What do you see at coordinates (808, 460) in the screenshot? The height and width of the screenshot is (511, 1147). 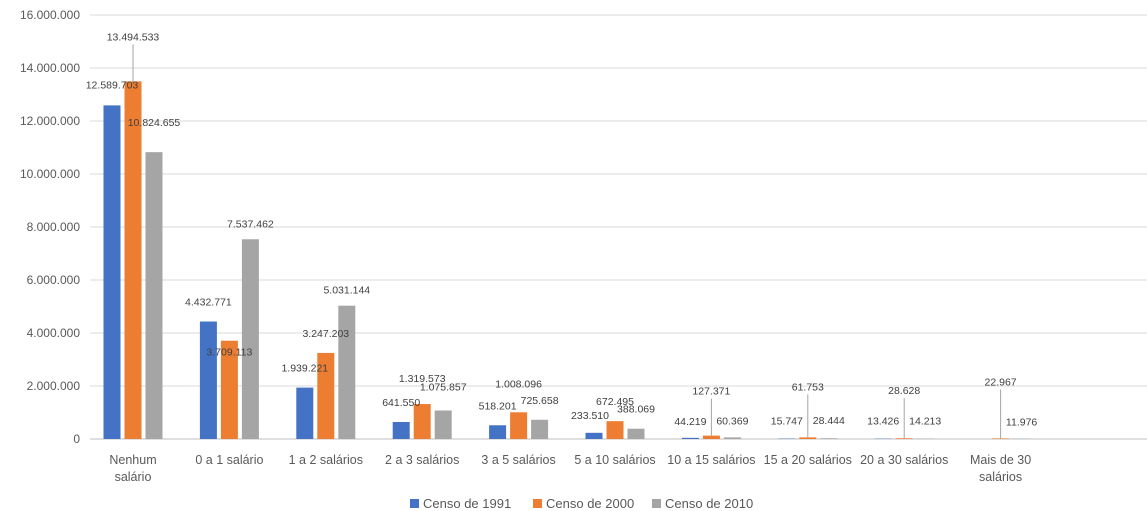 I see `x-tick-label: 15 a 20 salários` at bounding box center [808, 460].